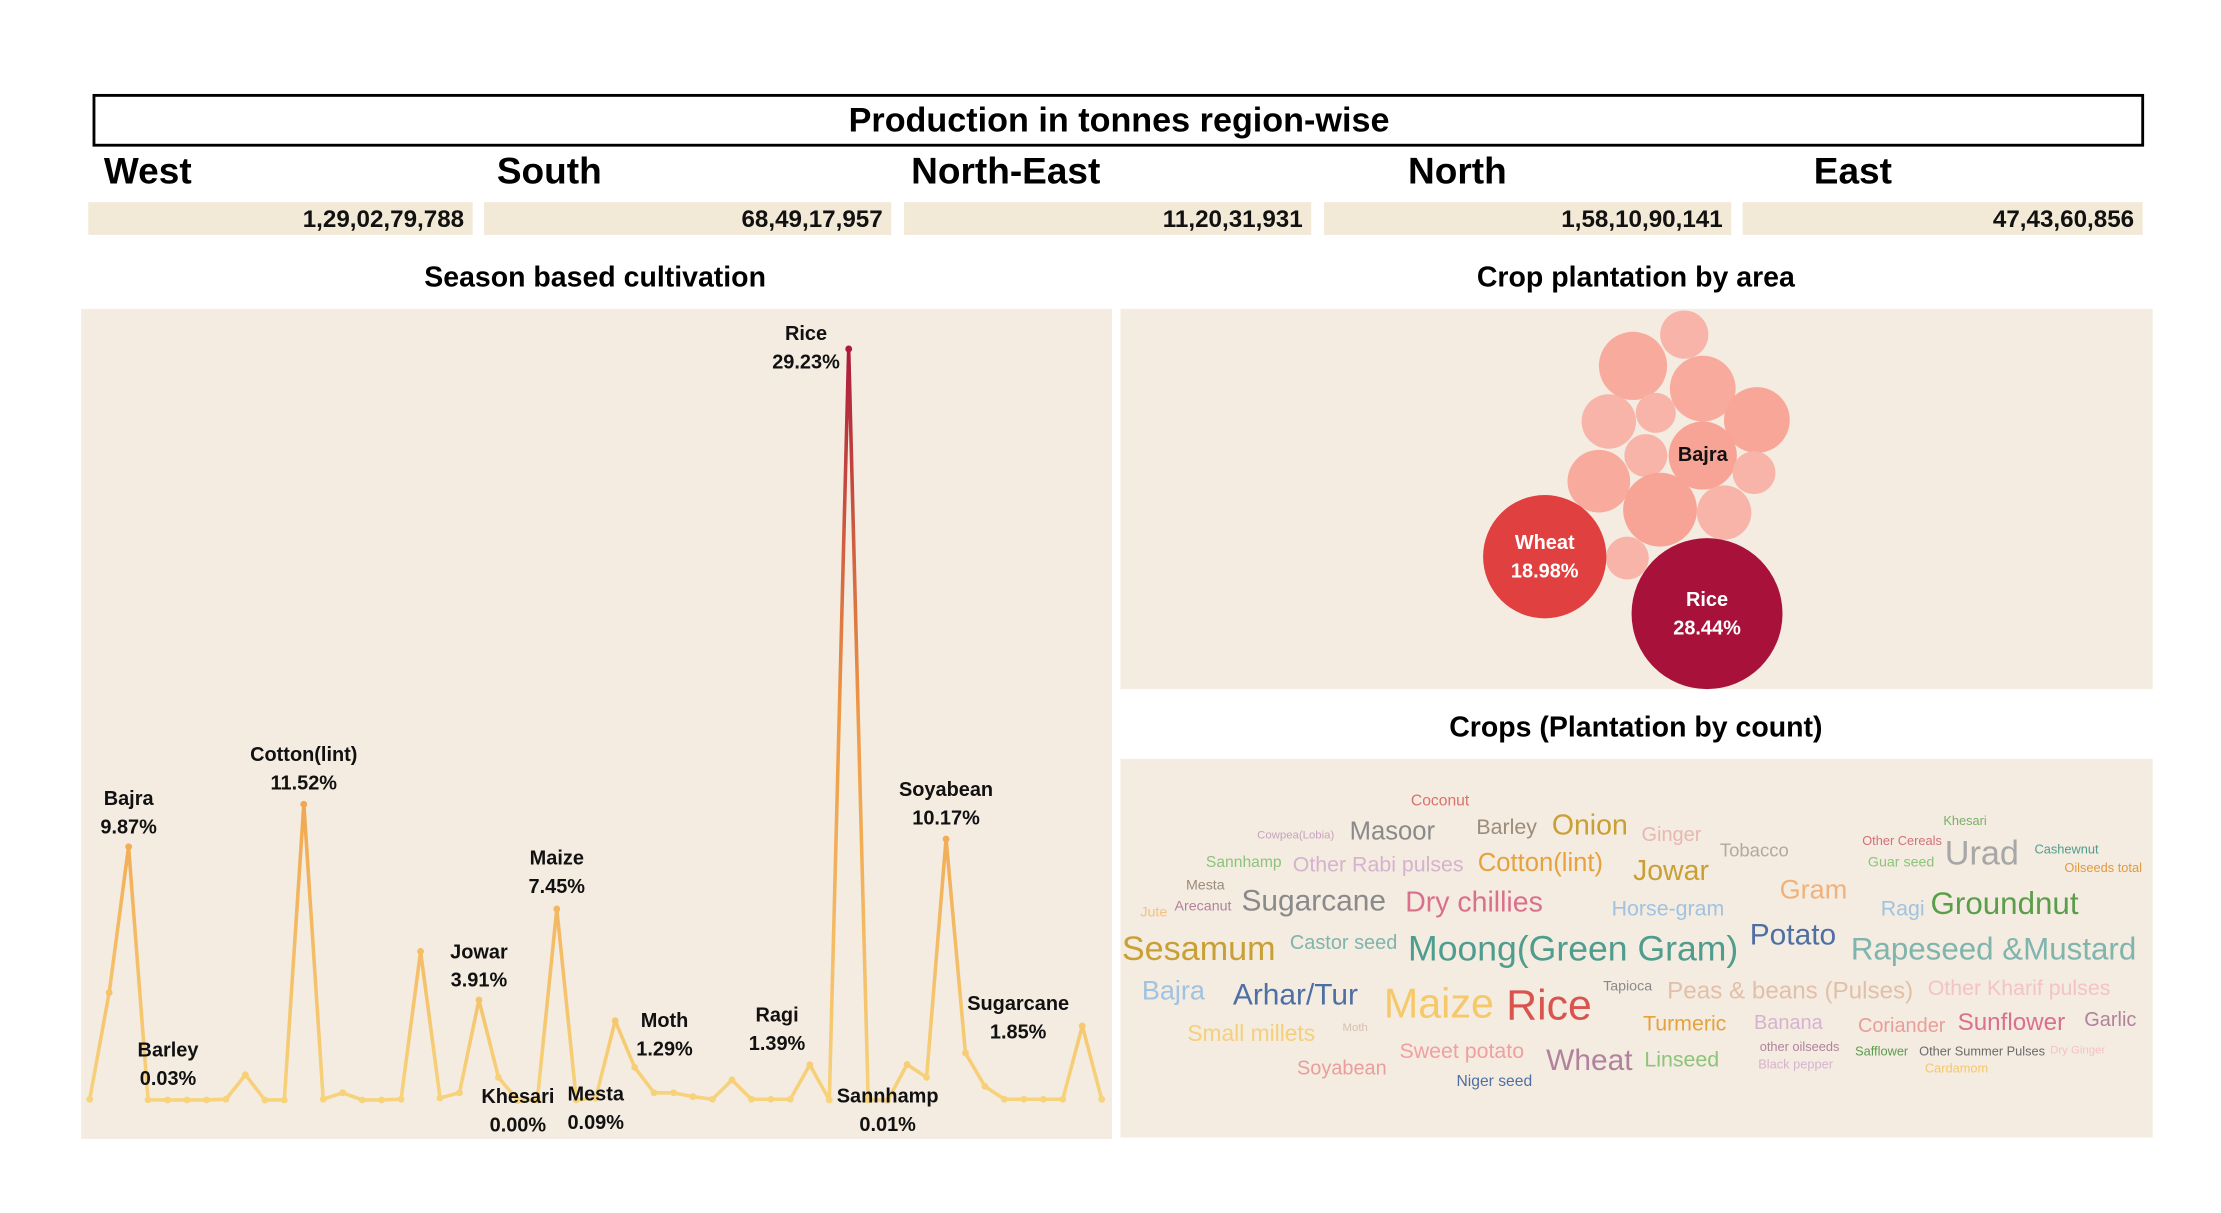 The width and height of the screenshot is (2221, 1213). Describe the element at coordinates (2103, 867) in the screenshot. I see `word: Oilseeds total` at that location.